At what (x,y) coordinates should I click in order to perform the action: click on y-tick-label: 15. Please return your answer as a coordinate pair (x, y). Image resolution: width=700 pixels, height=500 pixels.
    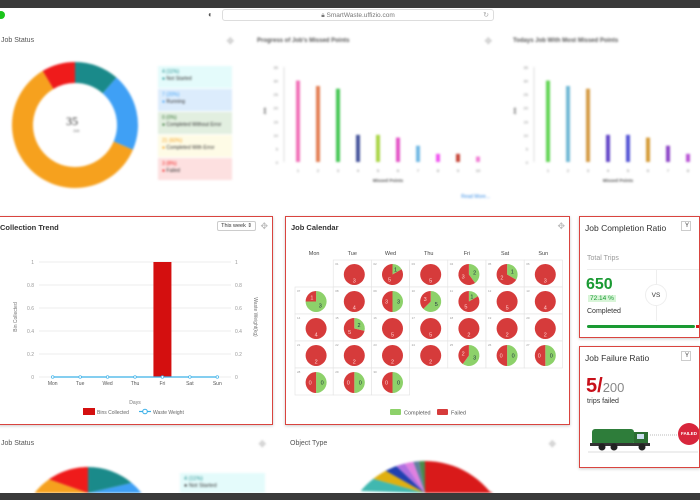
    Looking at the image, I should click on (276, 121).